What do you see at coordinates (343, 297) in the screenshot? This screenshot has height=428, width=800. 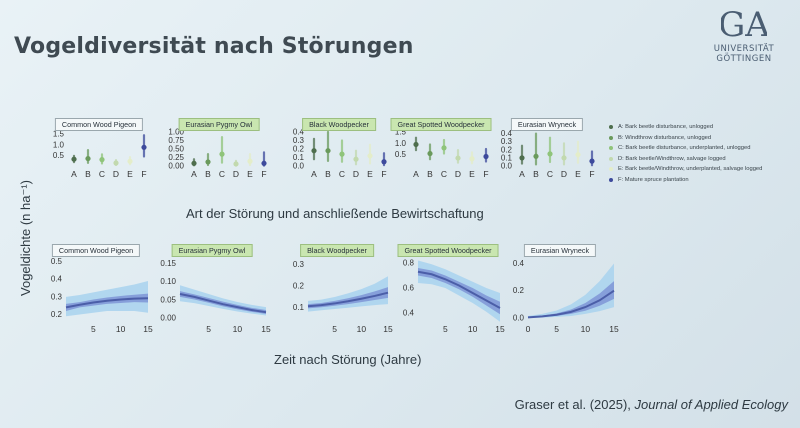 I see `chart-plot: 0.1 0.2 0.3 5 10 15` at bounding box center [343, 297].